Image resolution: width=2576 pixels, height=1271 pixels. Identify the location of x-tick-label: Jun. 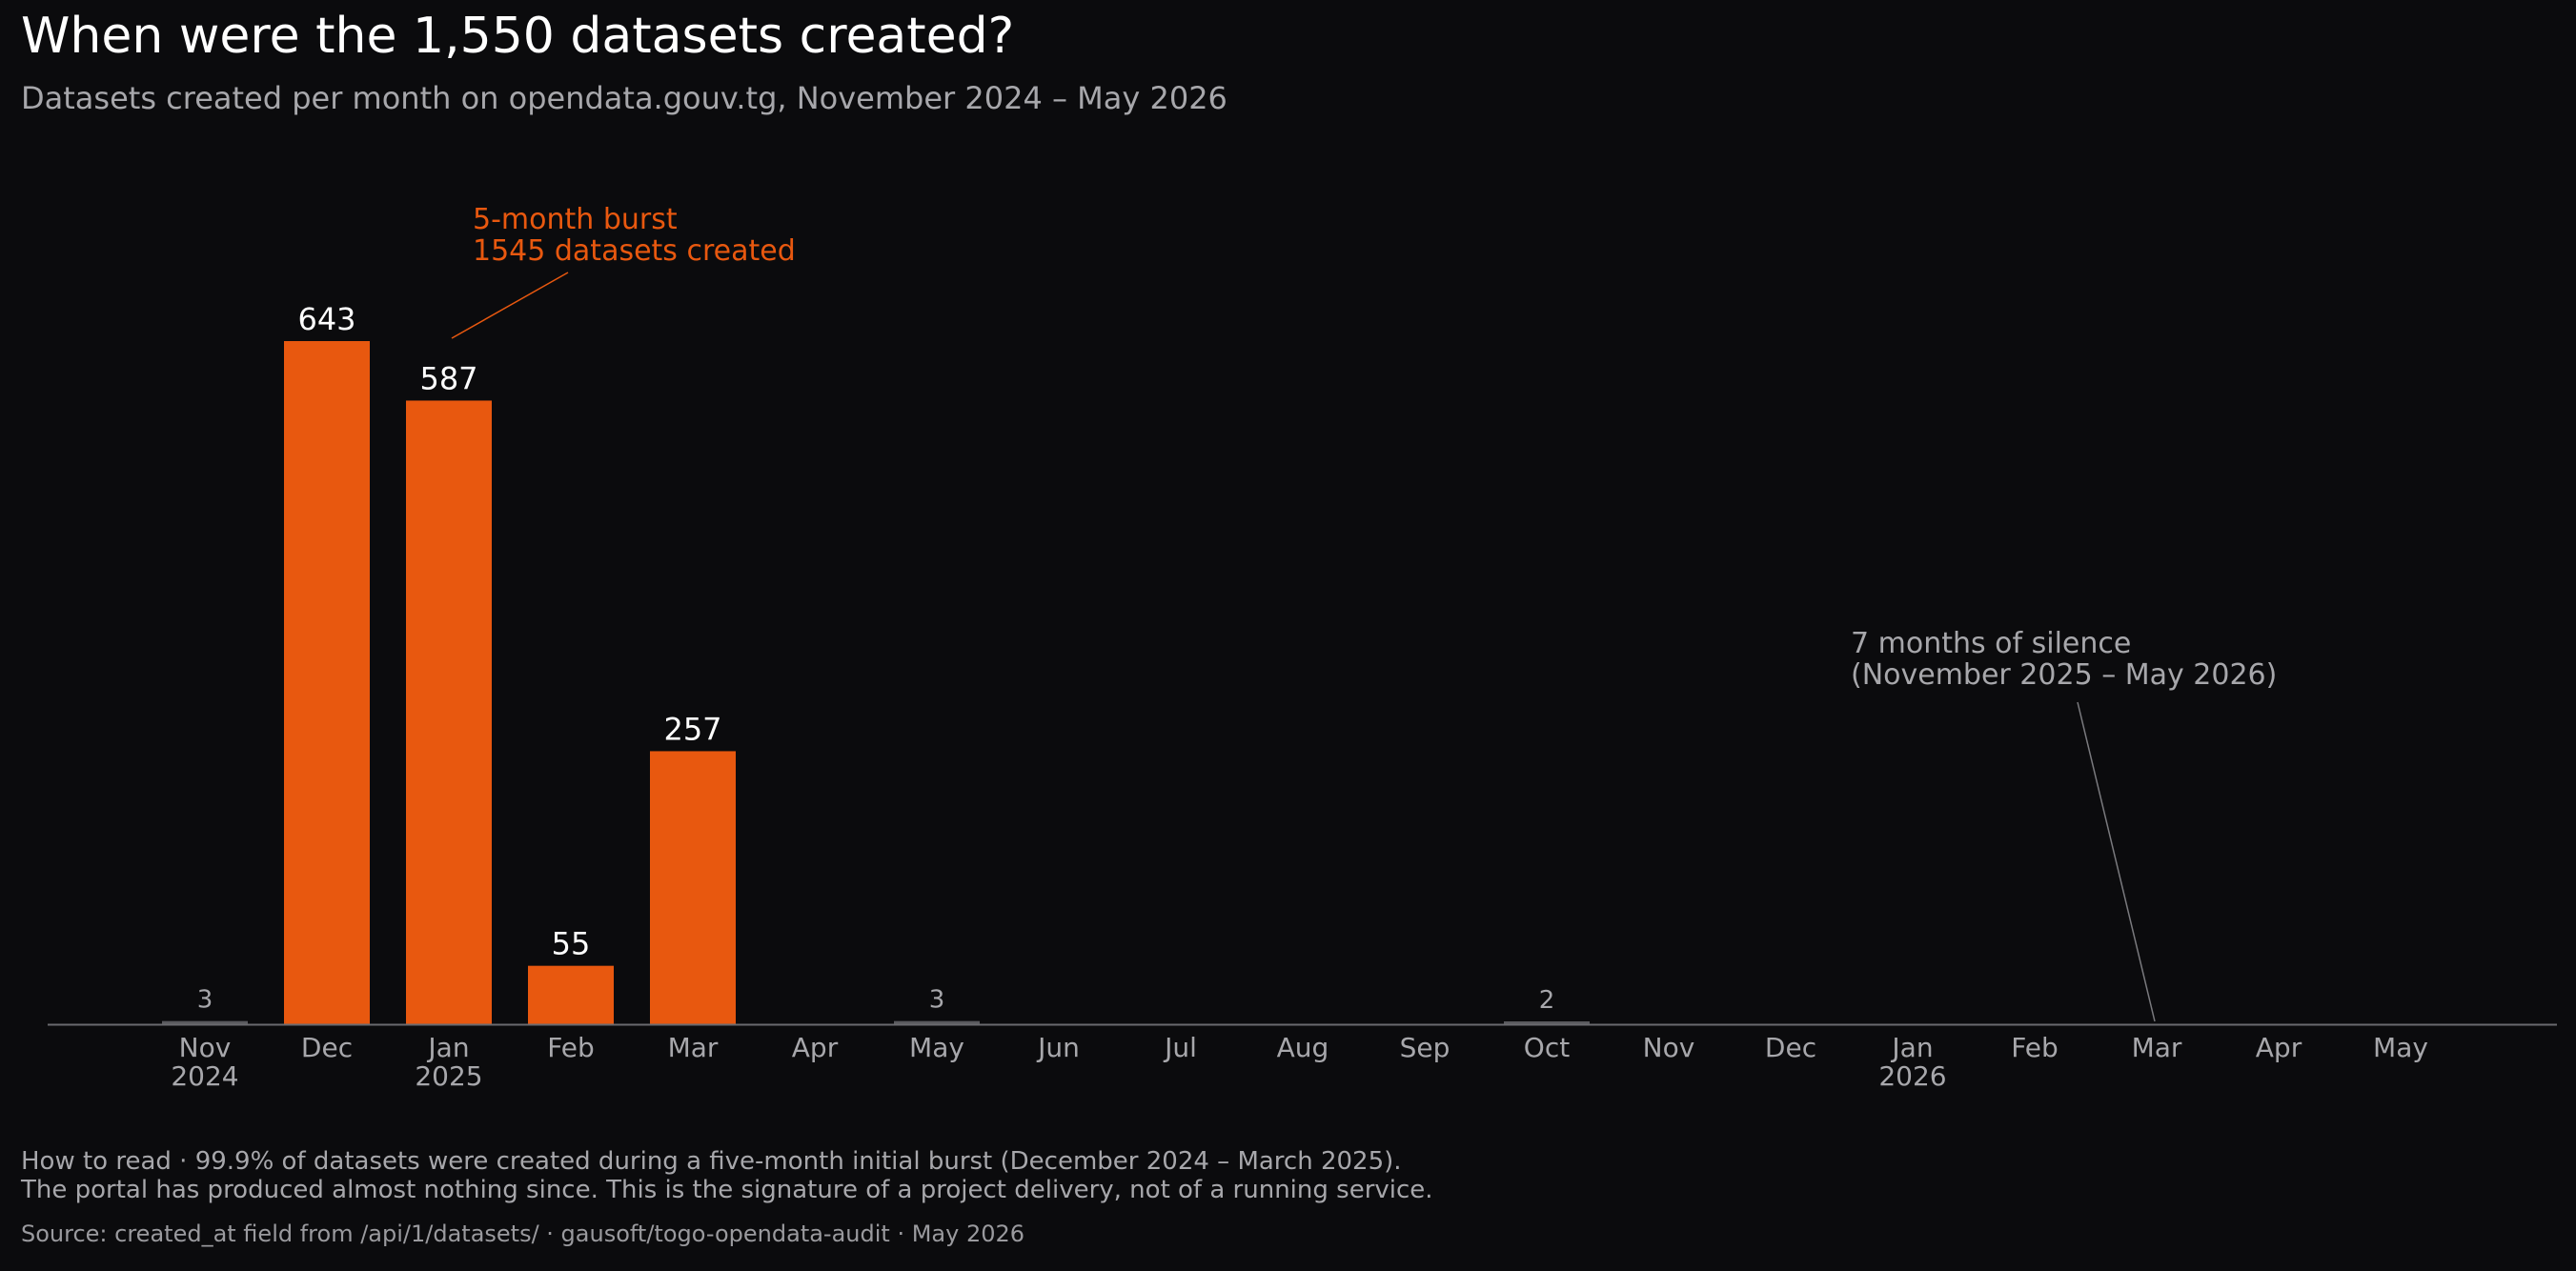
(1058, 1047).